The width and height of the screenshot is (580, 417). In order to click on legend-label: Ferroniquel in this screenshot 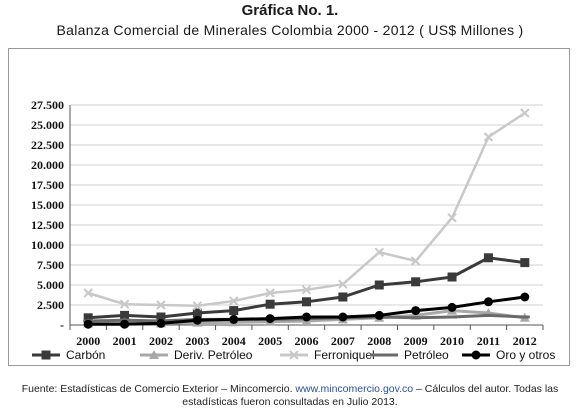, I will do `click(344, 355)`.